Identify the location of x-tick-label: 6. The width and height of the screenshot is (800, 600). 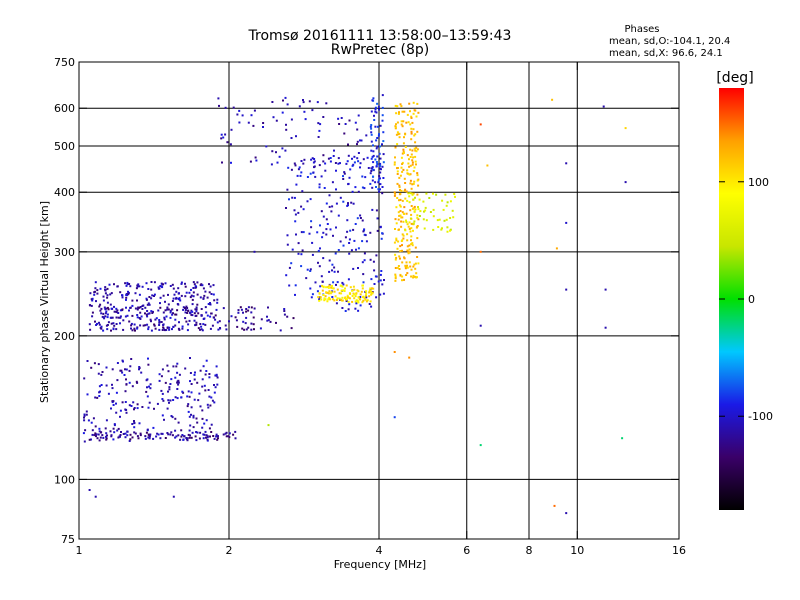
(466, 550).